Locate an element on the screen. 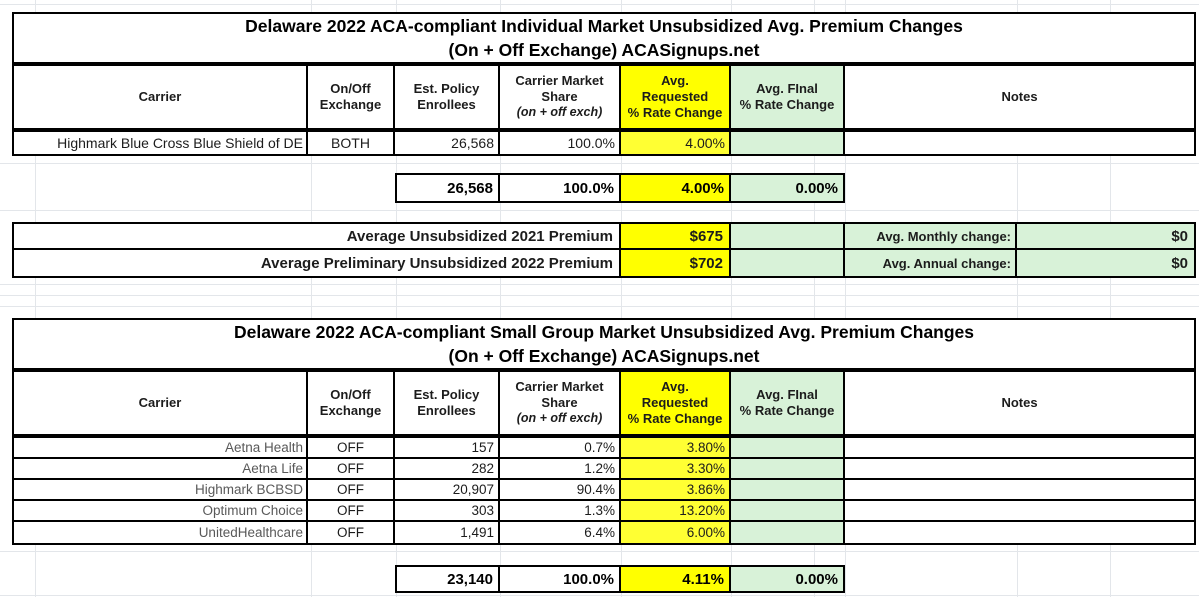 This screenshot has width=1199, height=597. carrier-cell: Highmark BCBSD is located at coordinates (161, 489).